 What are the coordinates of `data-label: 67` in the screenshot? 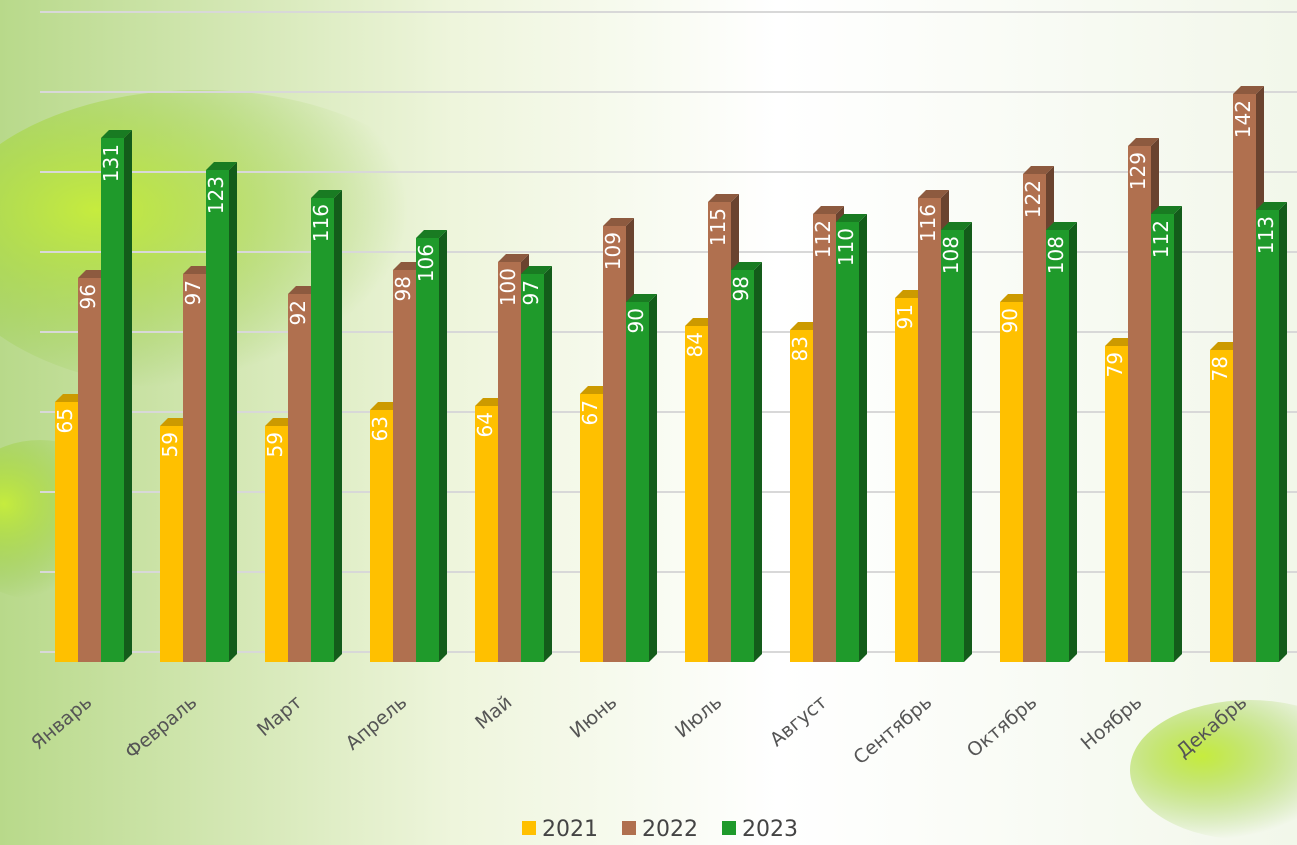 It's located at (590, 412).